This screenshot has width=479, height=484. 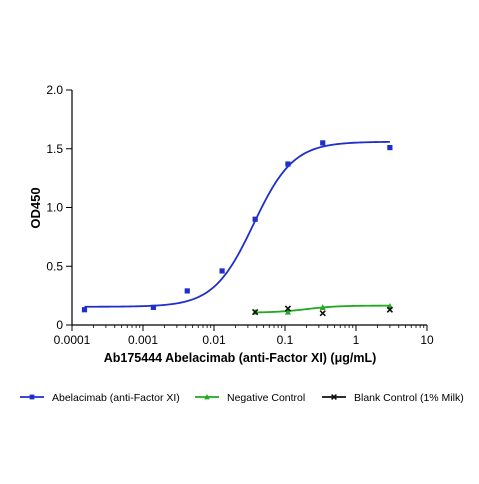 I want to click on y-tick-label: 2.0, so click(x=54, y=90).